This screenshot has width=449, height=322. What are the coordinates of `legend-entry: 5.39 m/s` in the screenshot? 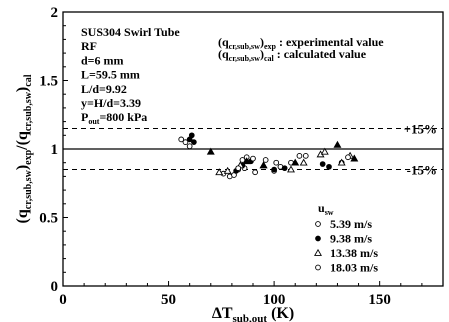 It's located at (351, 224).